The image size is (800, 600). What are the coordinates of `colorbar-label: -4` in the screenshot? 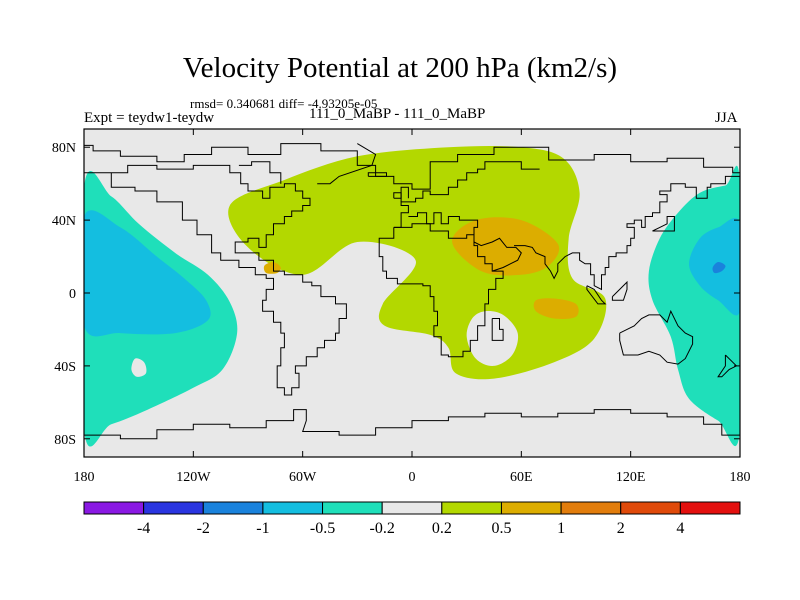 It's located at (143, 528).